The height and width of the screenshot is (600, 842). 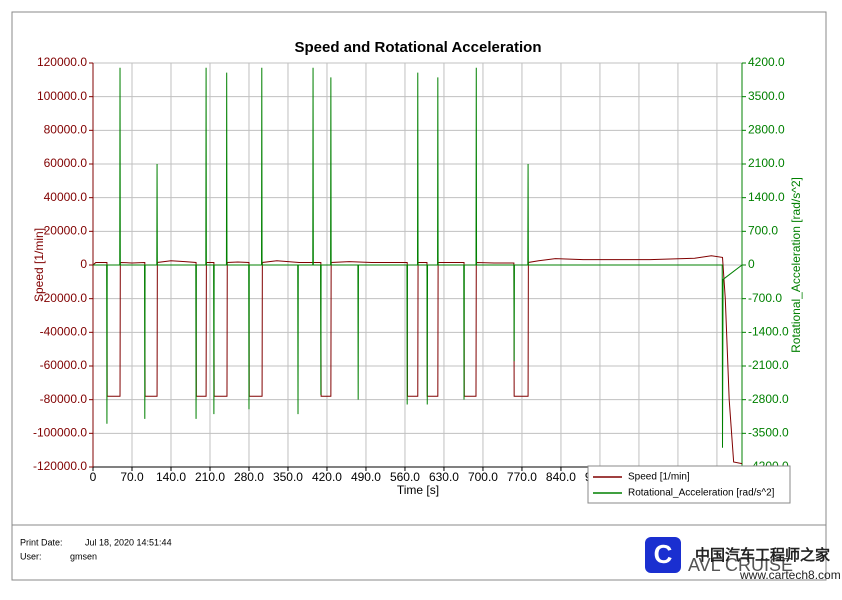 I want to click on user-label: User:, so click(x=31, y=556).